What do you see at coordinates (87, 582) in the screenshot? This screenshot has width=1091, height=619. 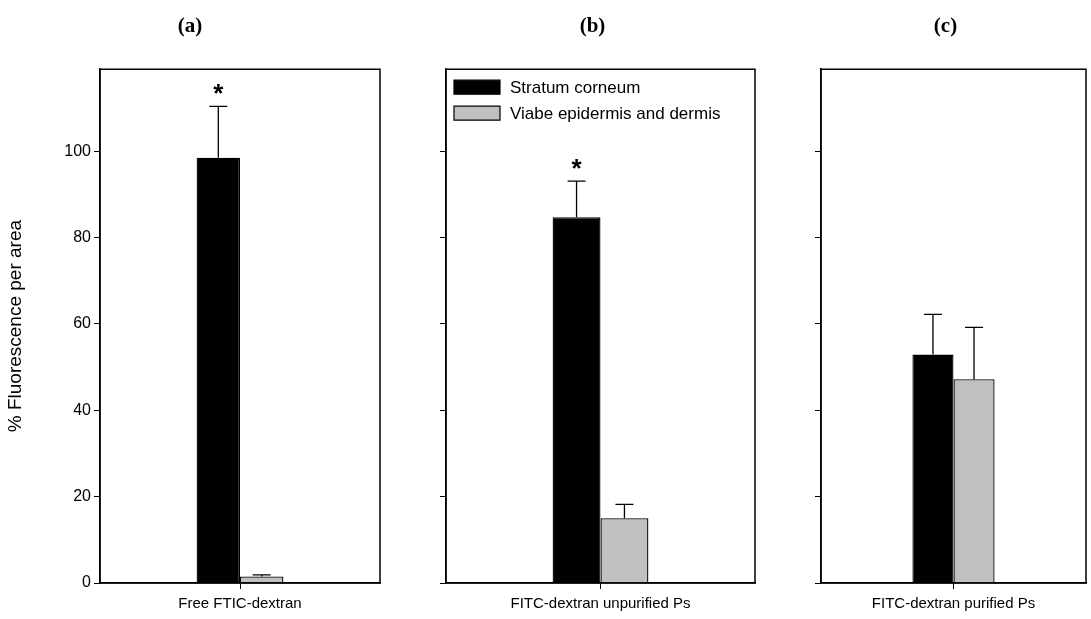 I see `y-tick-label: 0` at bounding box center [87, 582].